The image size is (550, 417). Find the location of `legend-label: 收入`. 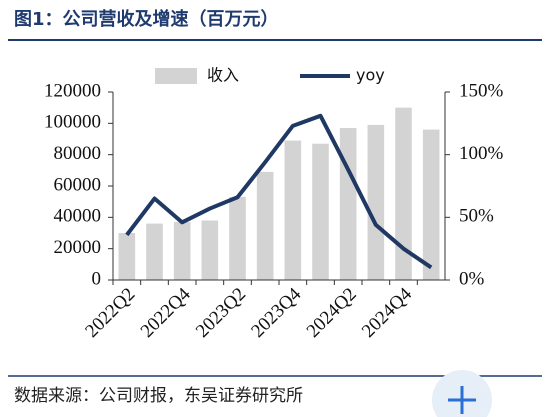

legend-label: 收入 is located at coordinates (223, 75).